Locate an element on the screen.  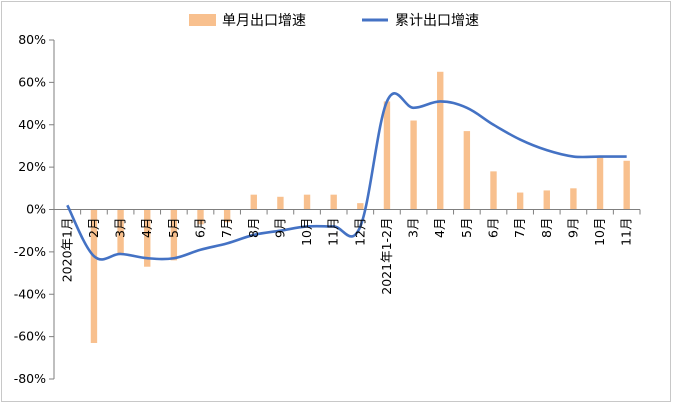
y-tick-label: 20% is located at coordinates (32, 166).